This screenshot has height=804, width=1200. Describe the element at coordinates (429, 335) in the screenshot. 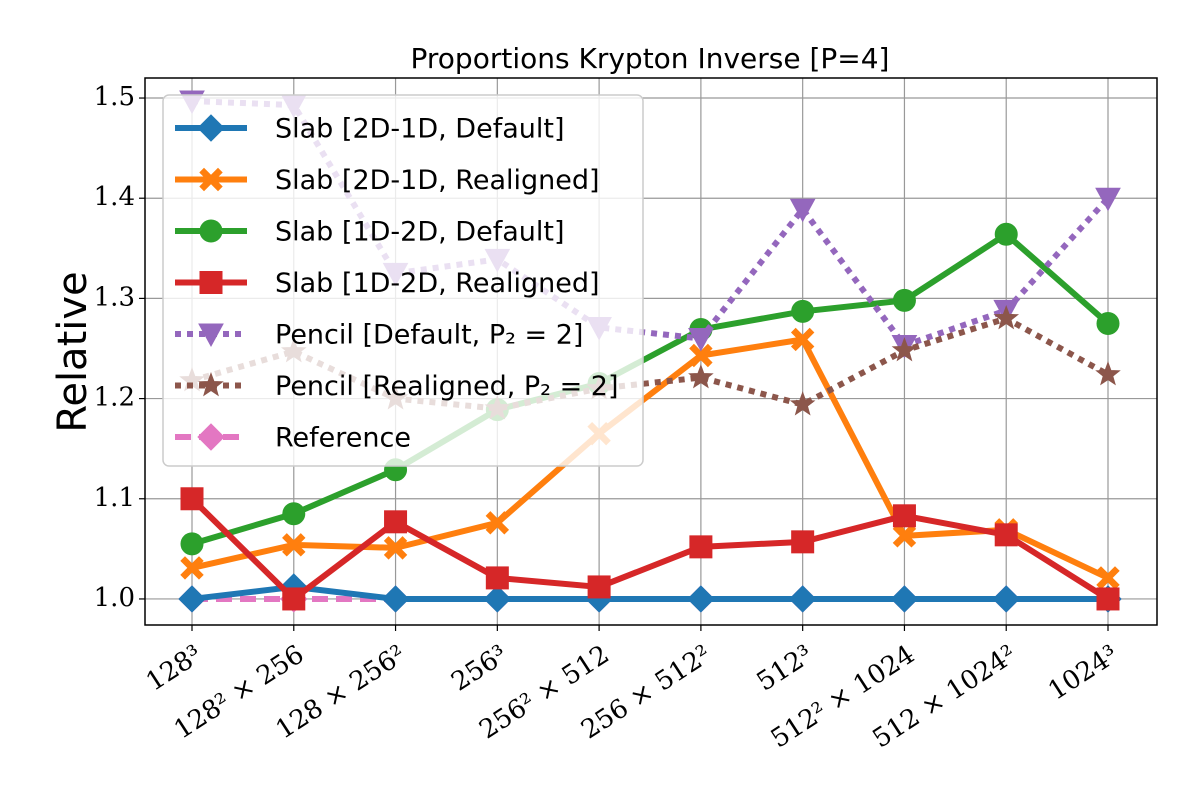

I see `legend-label: Pencil [Default, P₂ = 2]` at that location.